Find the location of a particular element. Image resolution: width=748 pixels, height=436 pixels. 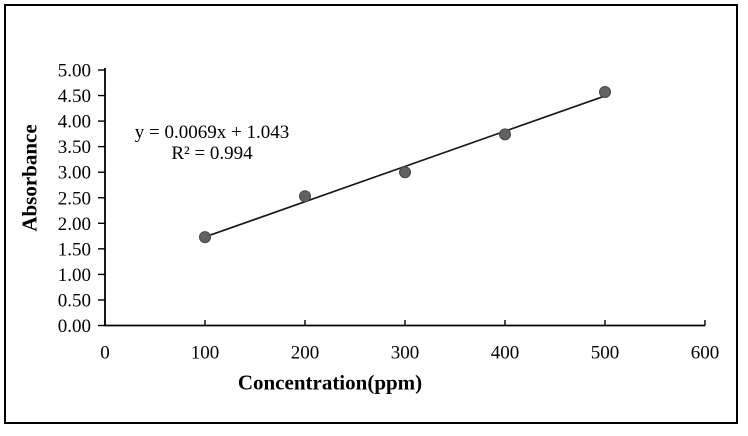

x-axis-tick-label: 300 is located at coordinates (405, 353).